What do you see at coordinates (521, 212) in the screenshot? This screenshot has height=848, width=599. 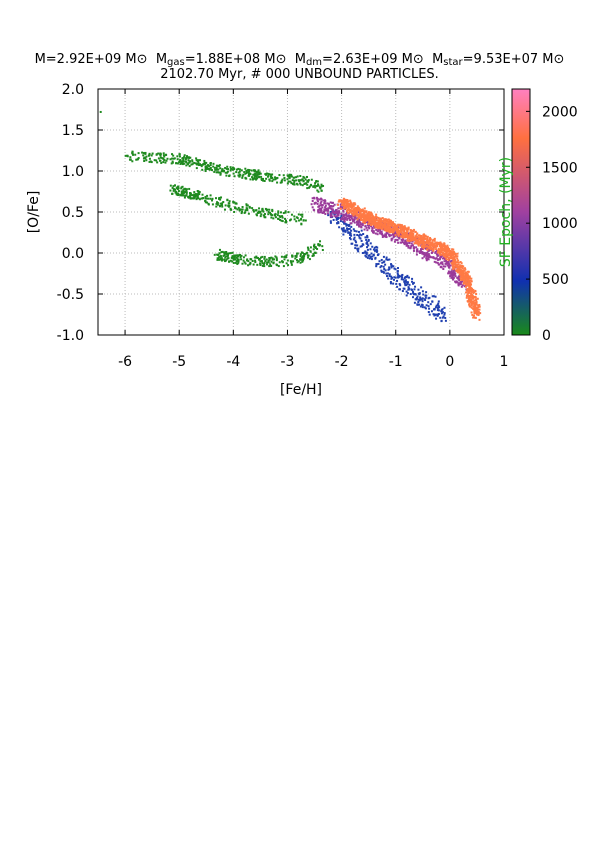 I see `colorbar` at bounding box center [521, 212].